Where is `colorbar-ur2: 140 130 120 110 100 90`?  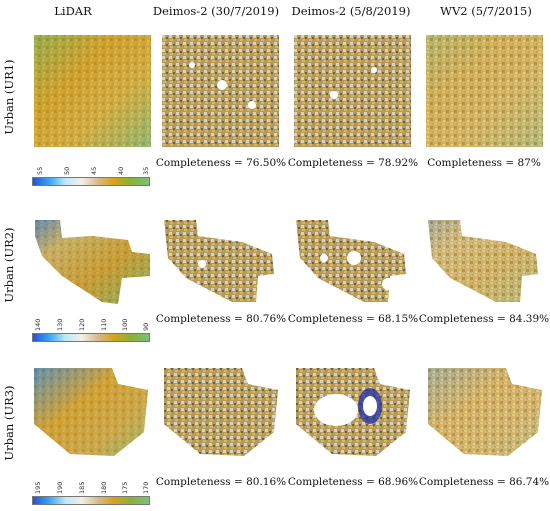 colorbar-ur2: 140 130 120 110 100 90 is located at coordinates (91, 329).